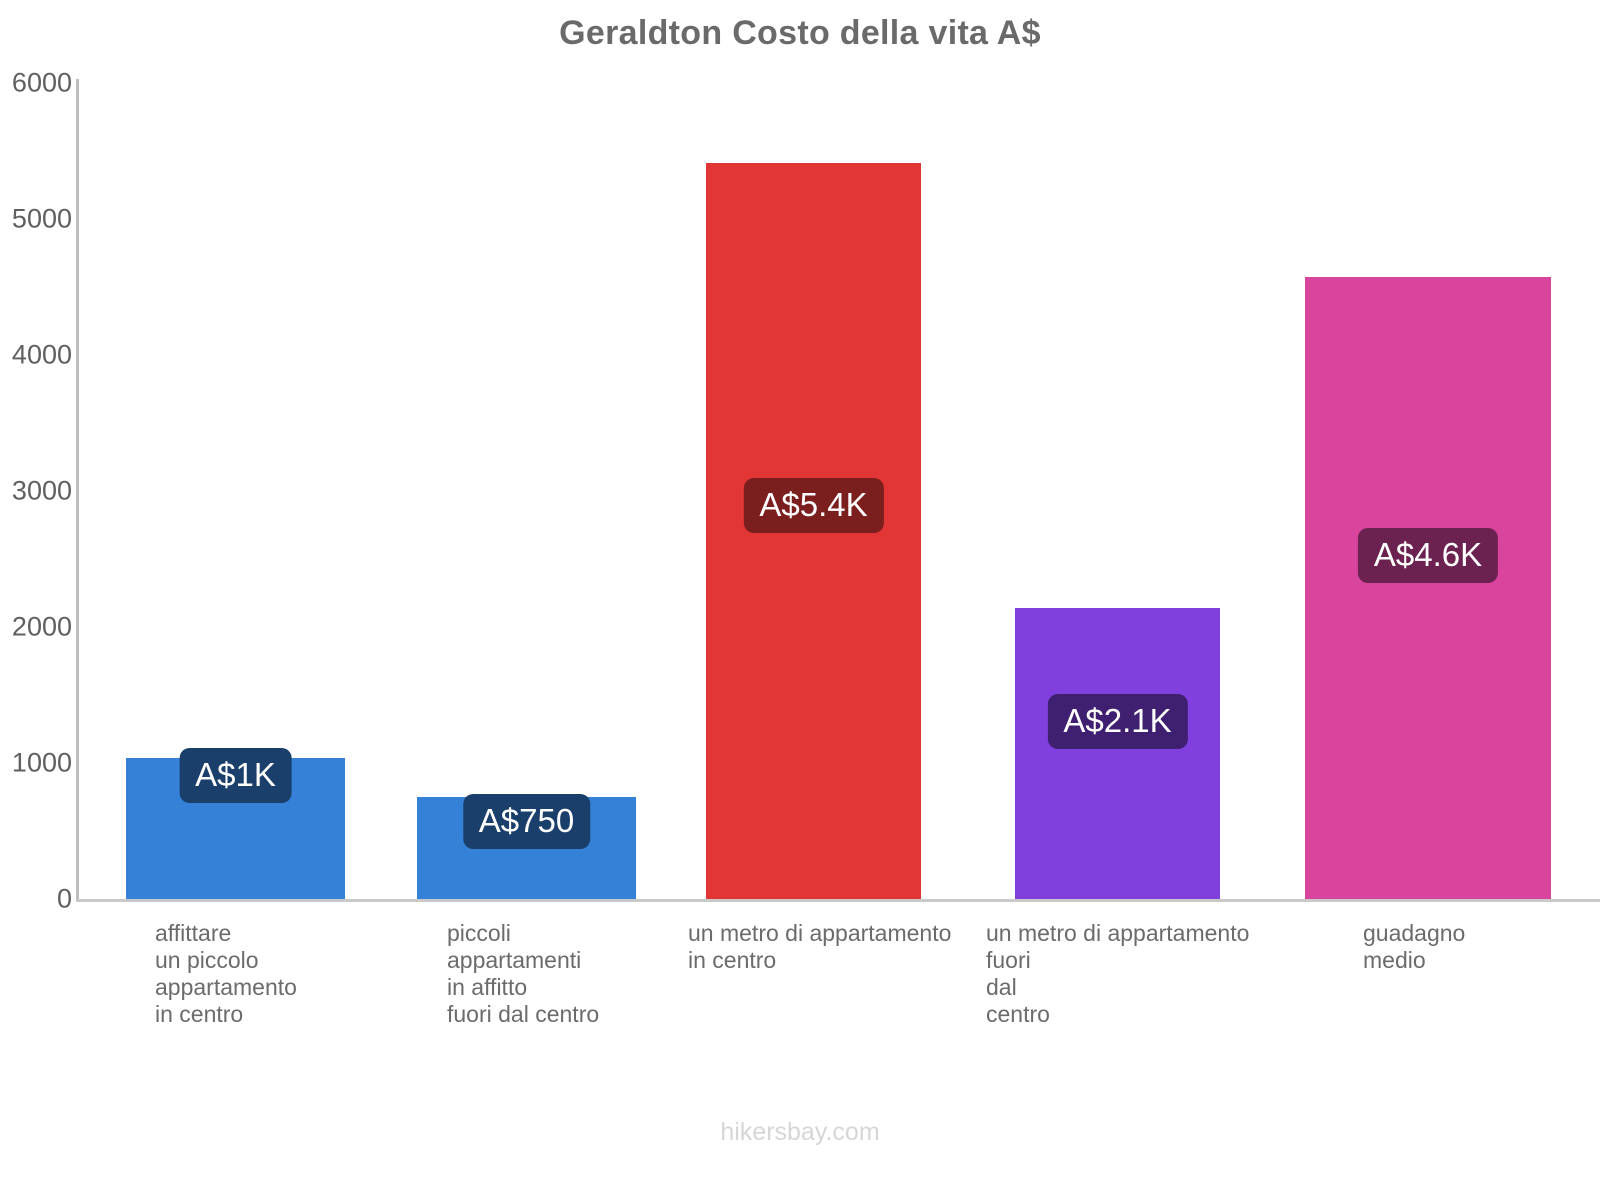 Image resolution: width=1600 pixels, height=1200 pixels. I want to click on x-axis-line, so click(838, 900).